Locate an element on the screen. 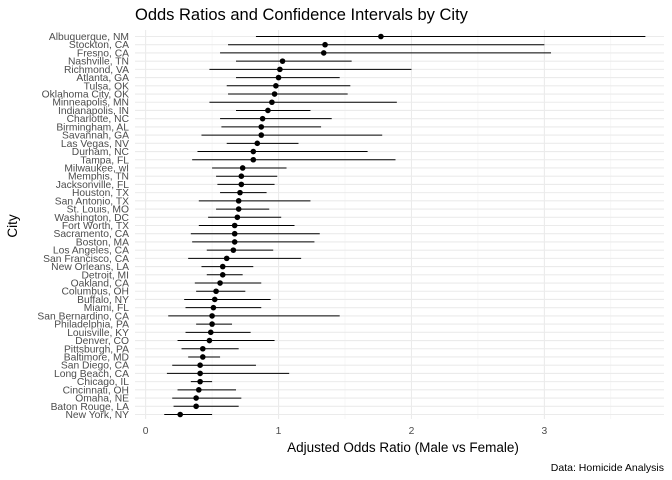 Image resolution: width=672 pixels, height=480 pixels. city-label: Boston, MA is located at coordinates (102, 242).